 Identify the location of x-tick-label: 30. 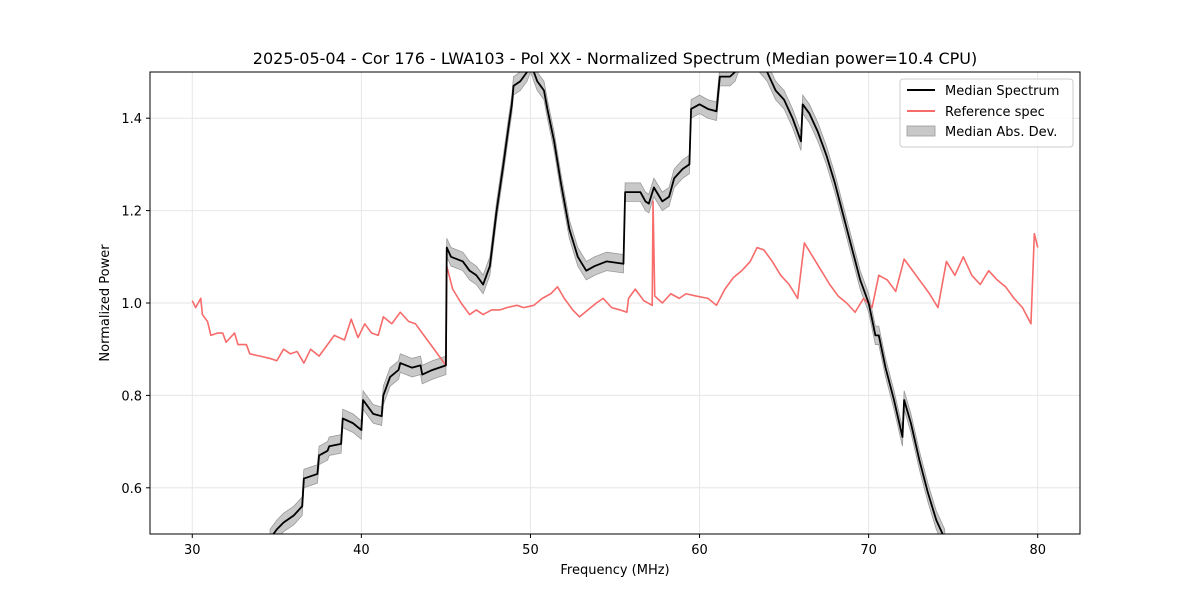
(192, 550).